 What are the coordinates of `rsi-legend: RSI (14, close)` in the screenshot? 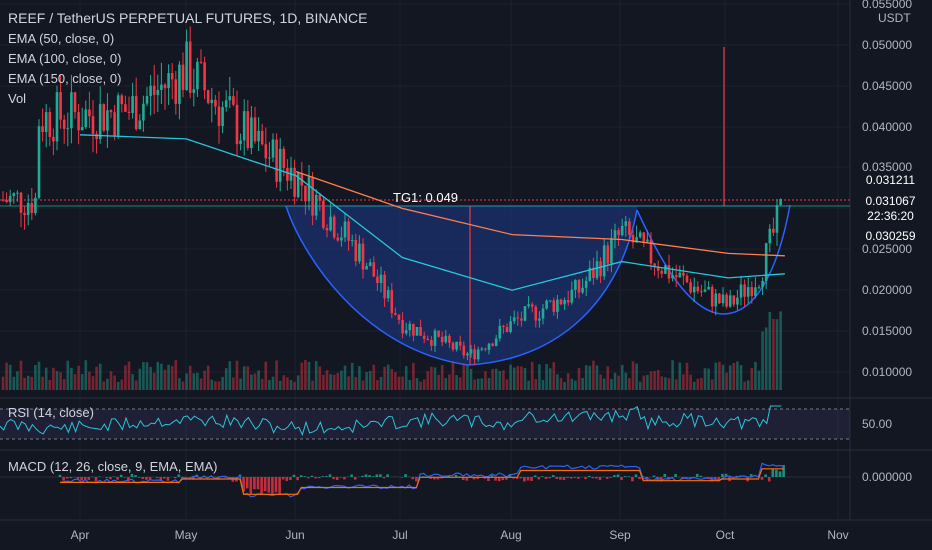 It's located at (51, 412).